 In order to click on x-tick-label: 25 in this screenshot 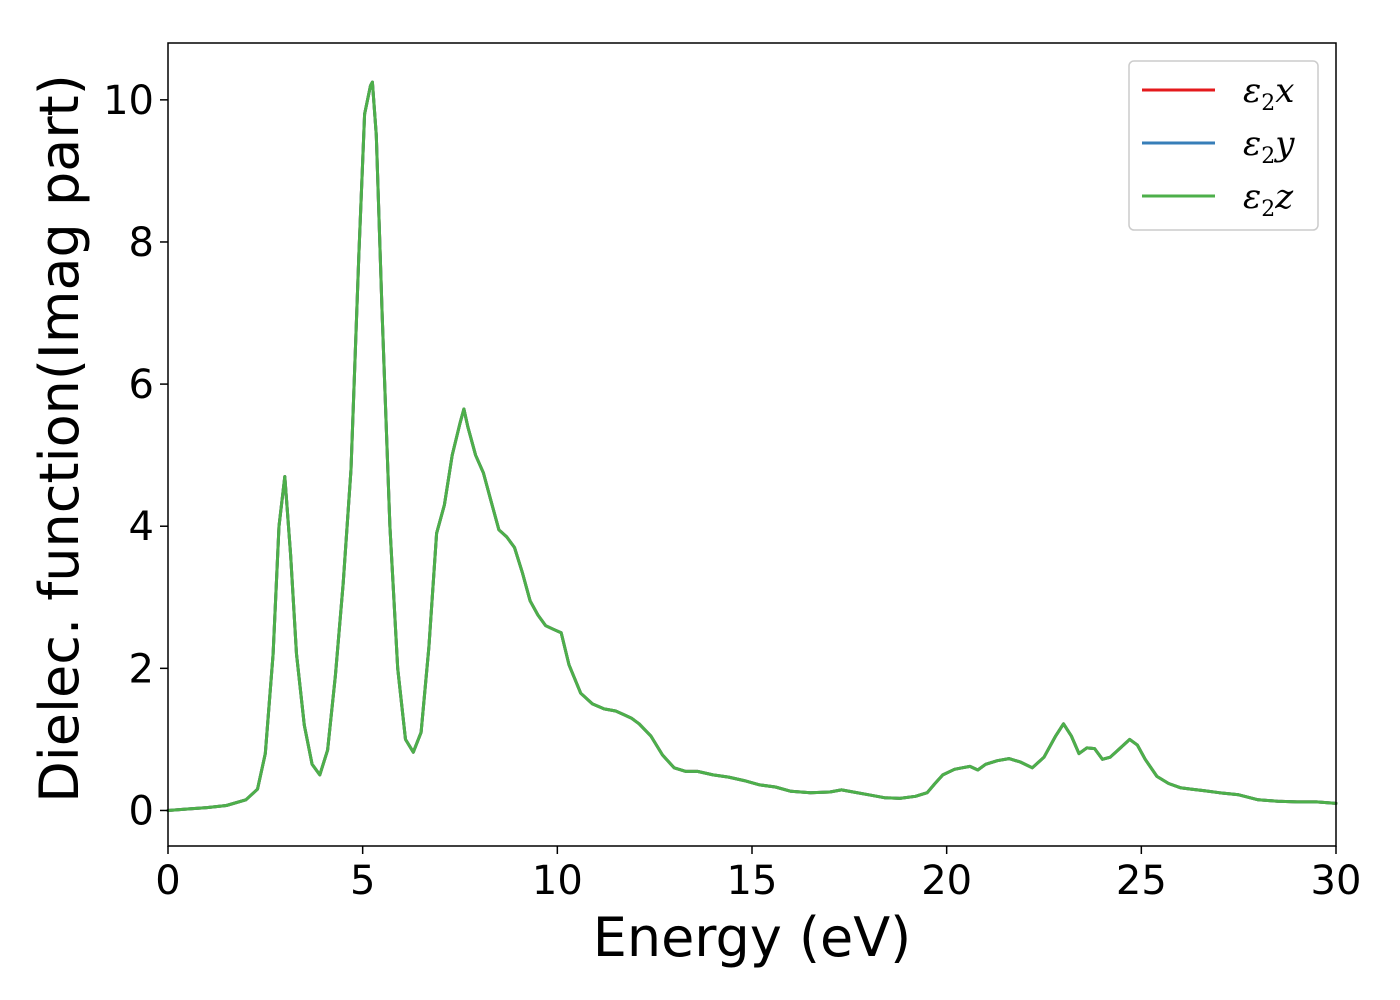, I will do `click(1141, 881)`.